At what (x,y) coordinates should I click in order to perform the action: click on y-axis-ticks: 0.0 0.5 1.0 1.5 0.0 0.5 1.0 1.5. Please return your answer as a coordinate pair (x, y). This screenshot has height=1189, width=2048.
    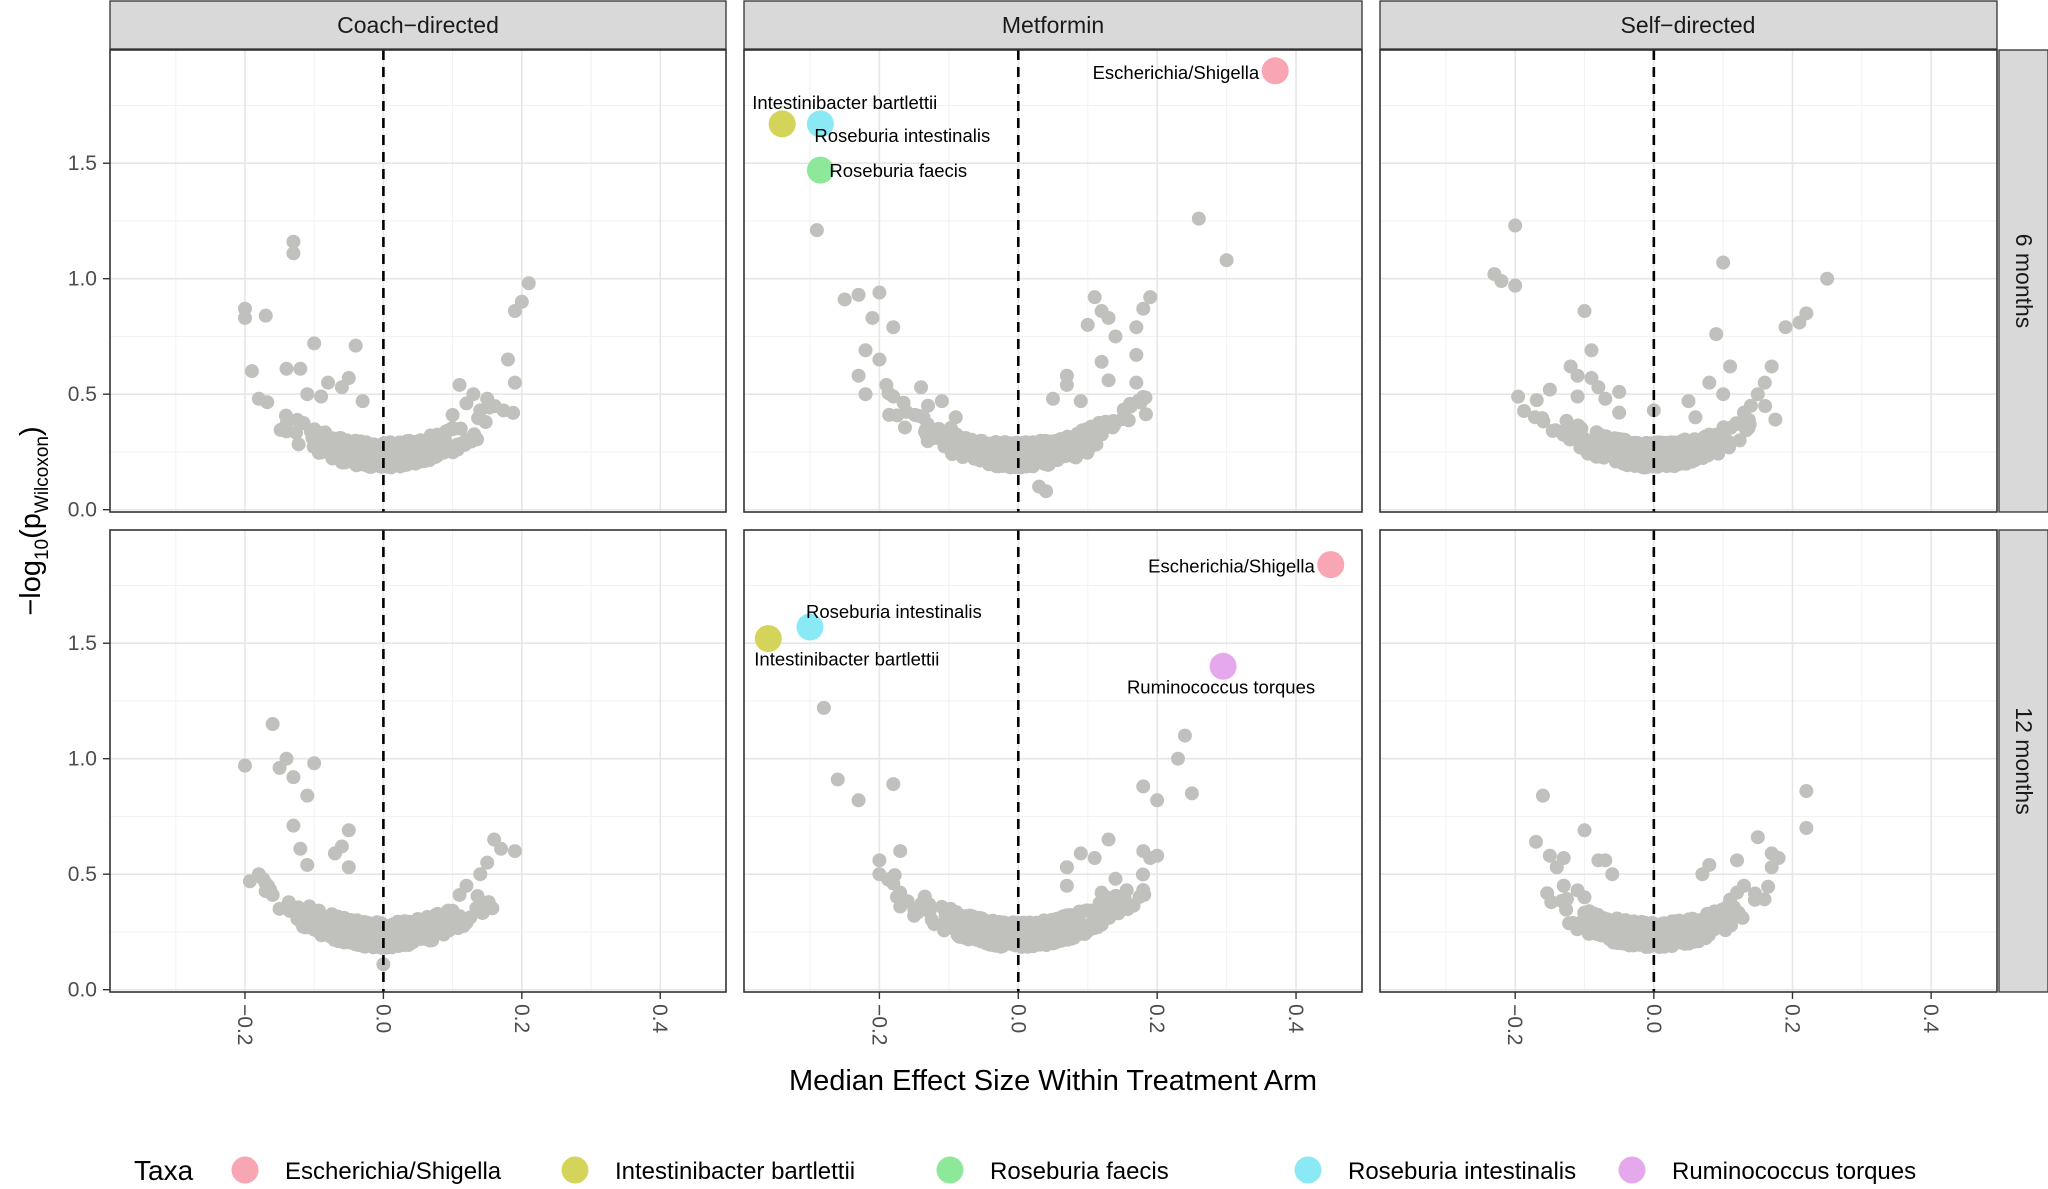
    Looking at the image, I should click on (89, 577).